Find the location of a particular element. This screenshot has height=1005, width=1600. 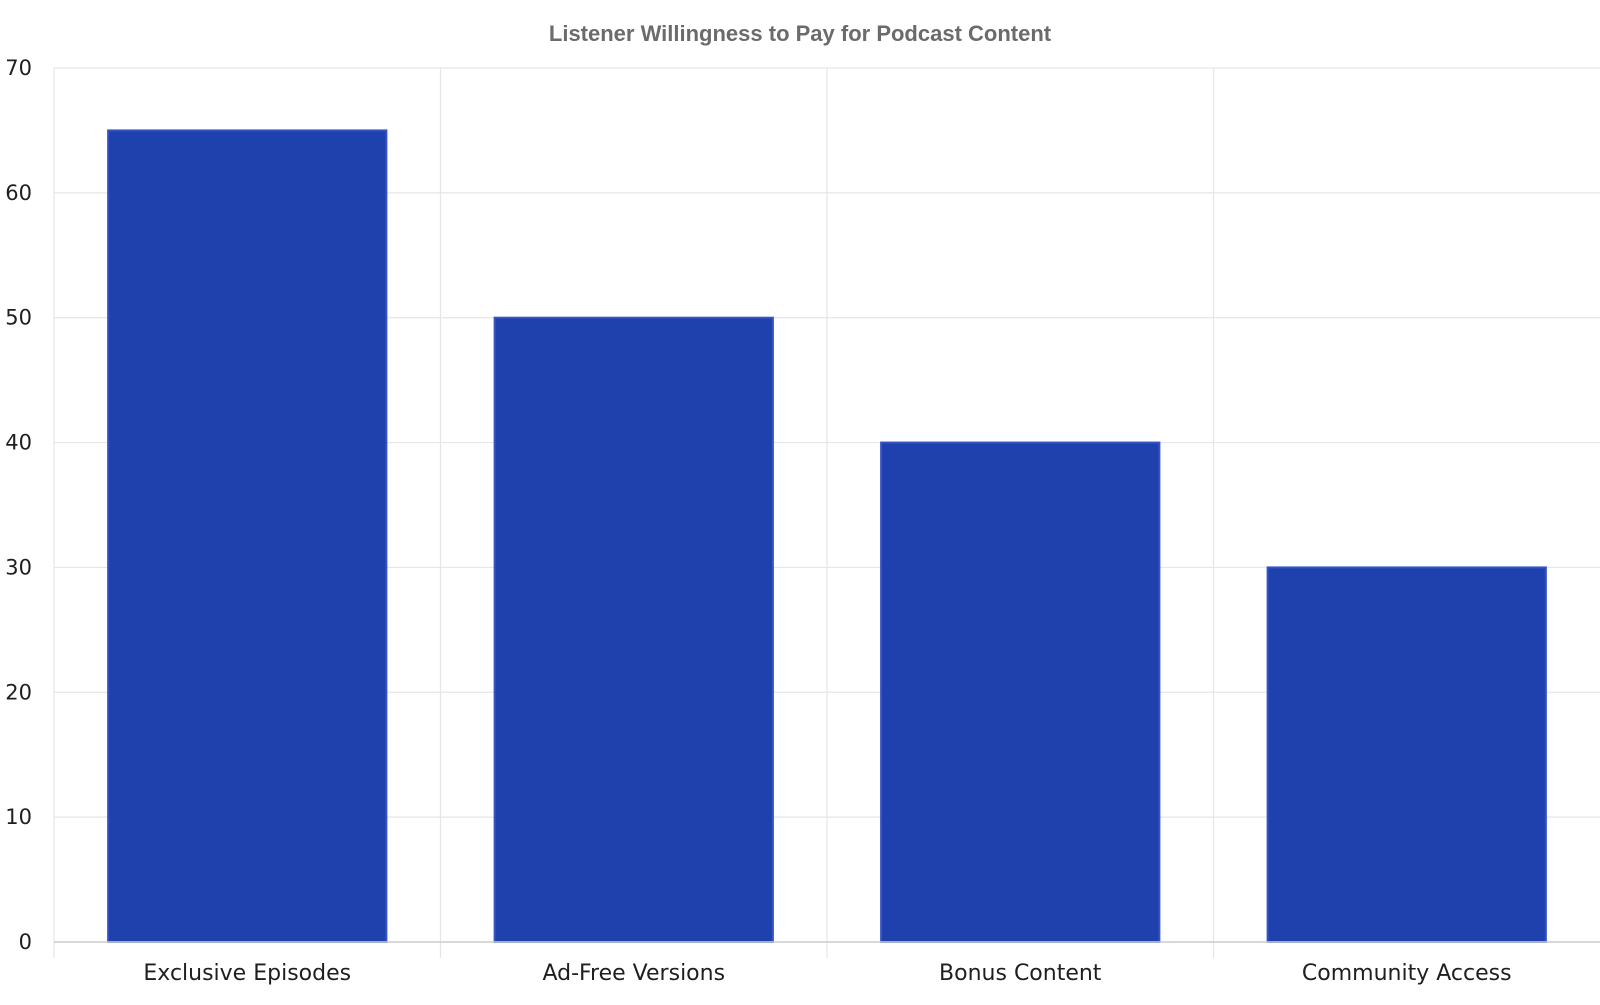

y-tick-label: 20 is located at coordinates (18, 692).